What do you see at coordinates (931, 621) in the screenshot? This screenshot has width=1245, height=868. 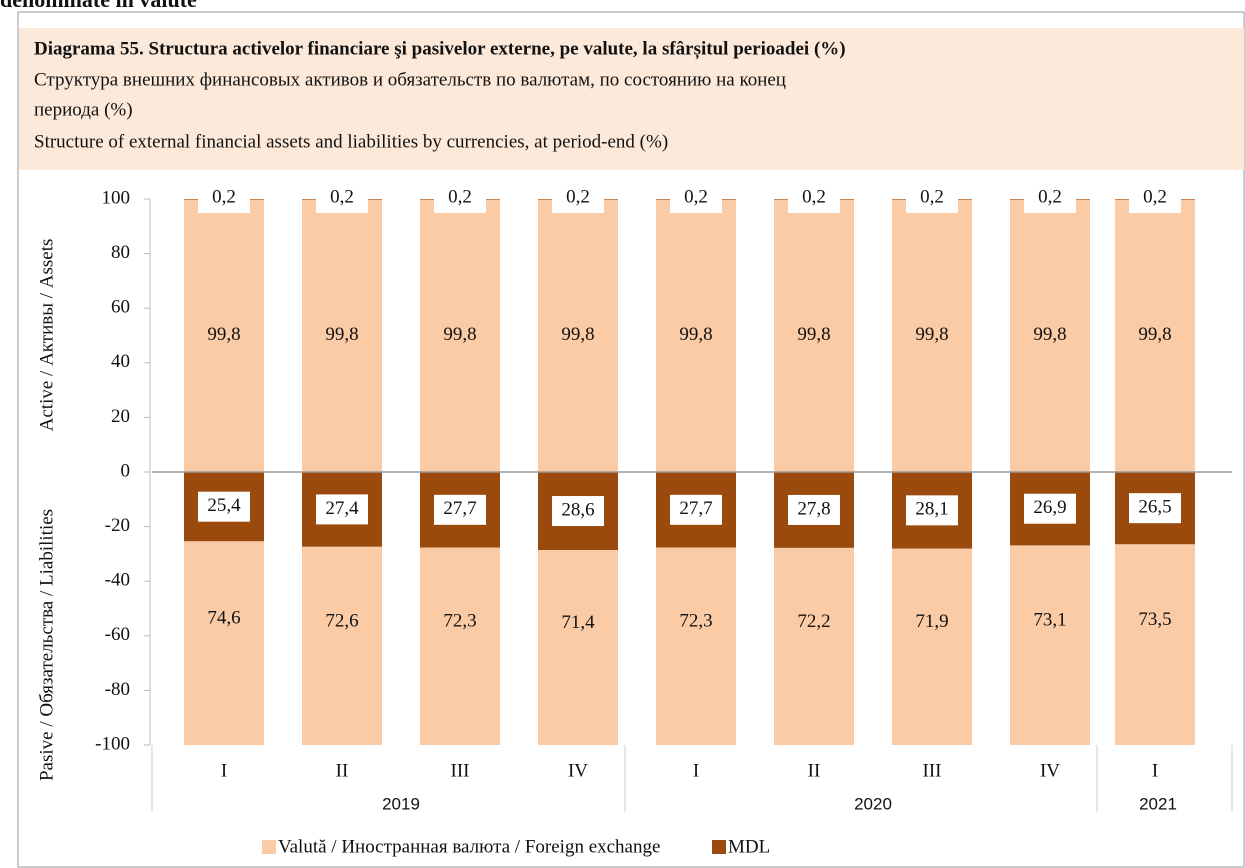 I see `data-label: 71,9` at bounding box center [931, 621].